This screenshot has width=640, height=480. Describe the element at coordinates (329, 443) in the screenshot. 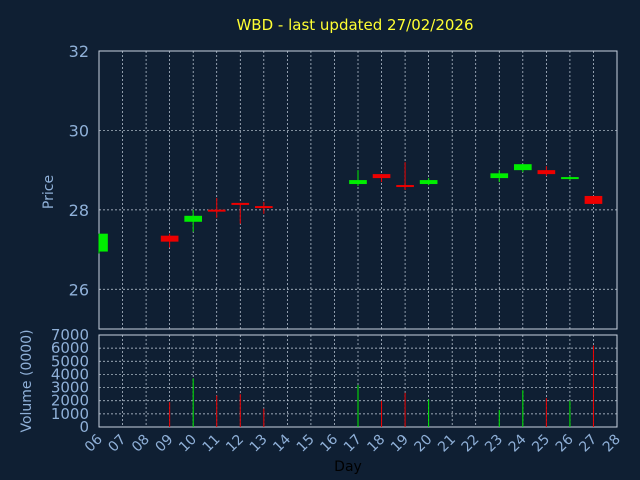

I see `x-tick-label: 16` at that location.